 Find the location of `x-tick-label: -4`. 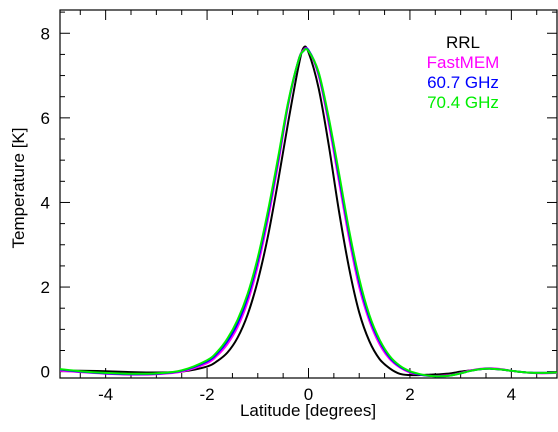

x-tick-label: -4 is located at coordinates (105, 394).